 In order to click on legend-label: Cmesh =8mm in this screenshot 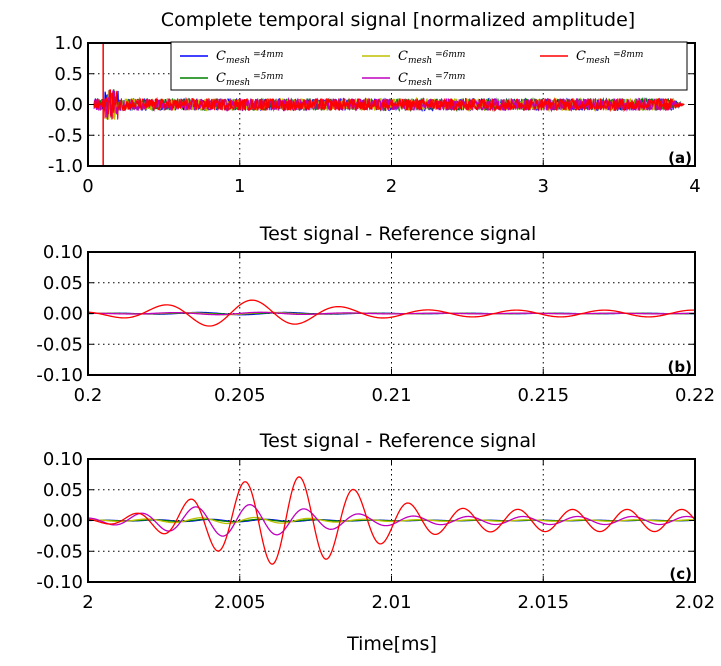, I will do `click(609, 57)`.